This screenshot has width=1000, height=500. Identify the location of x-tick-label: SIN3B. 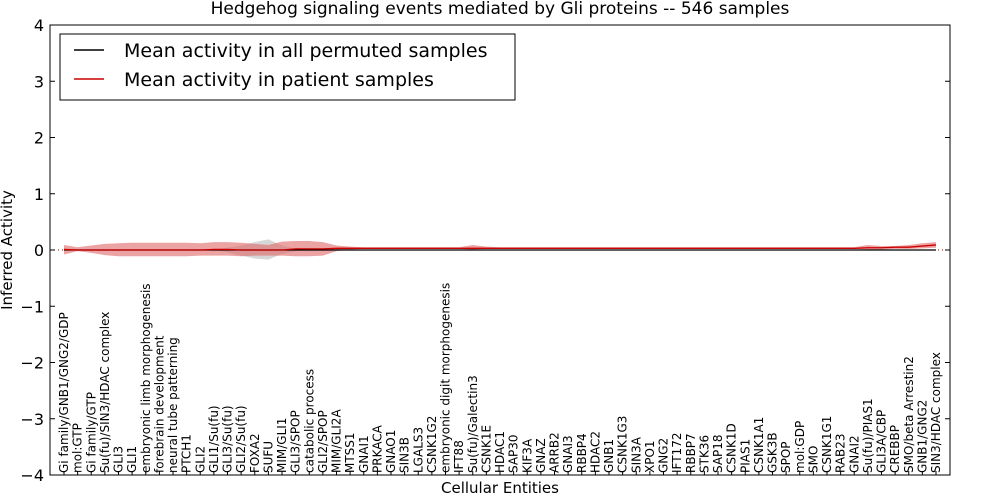
(405, 455).